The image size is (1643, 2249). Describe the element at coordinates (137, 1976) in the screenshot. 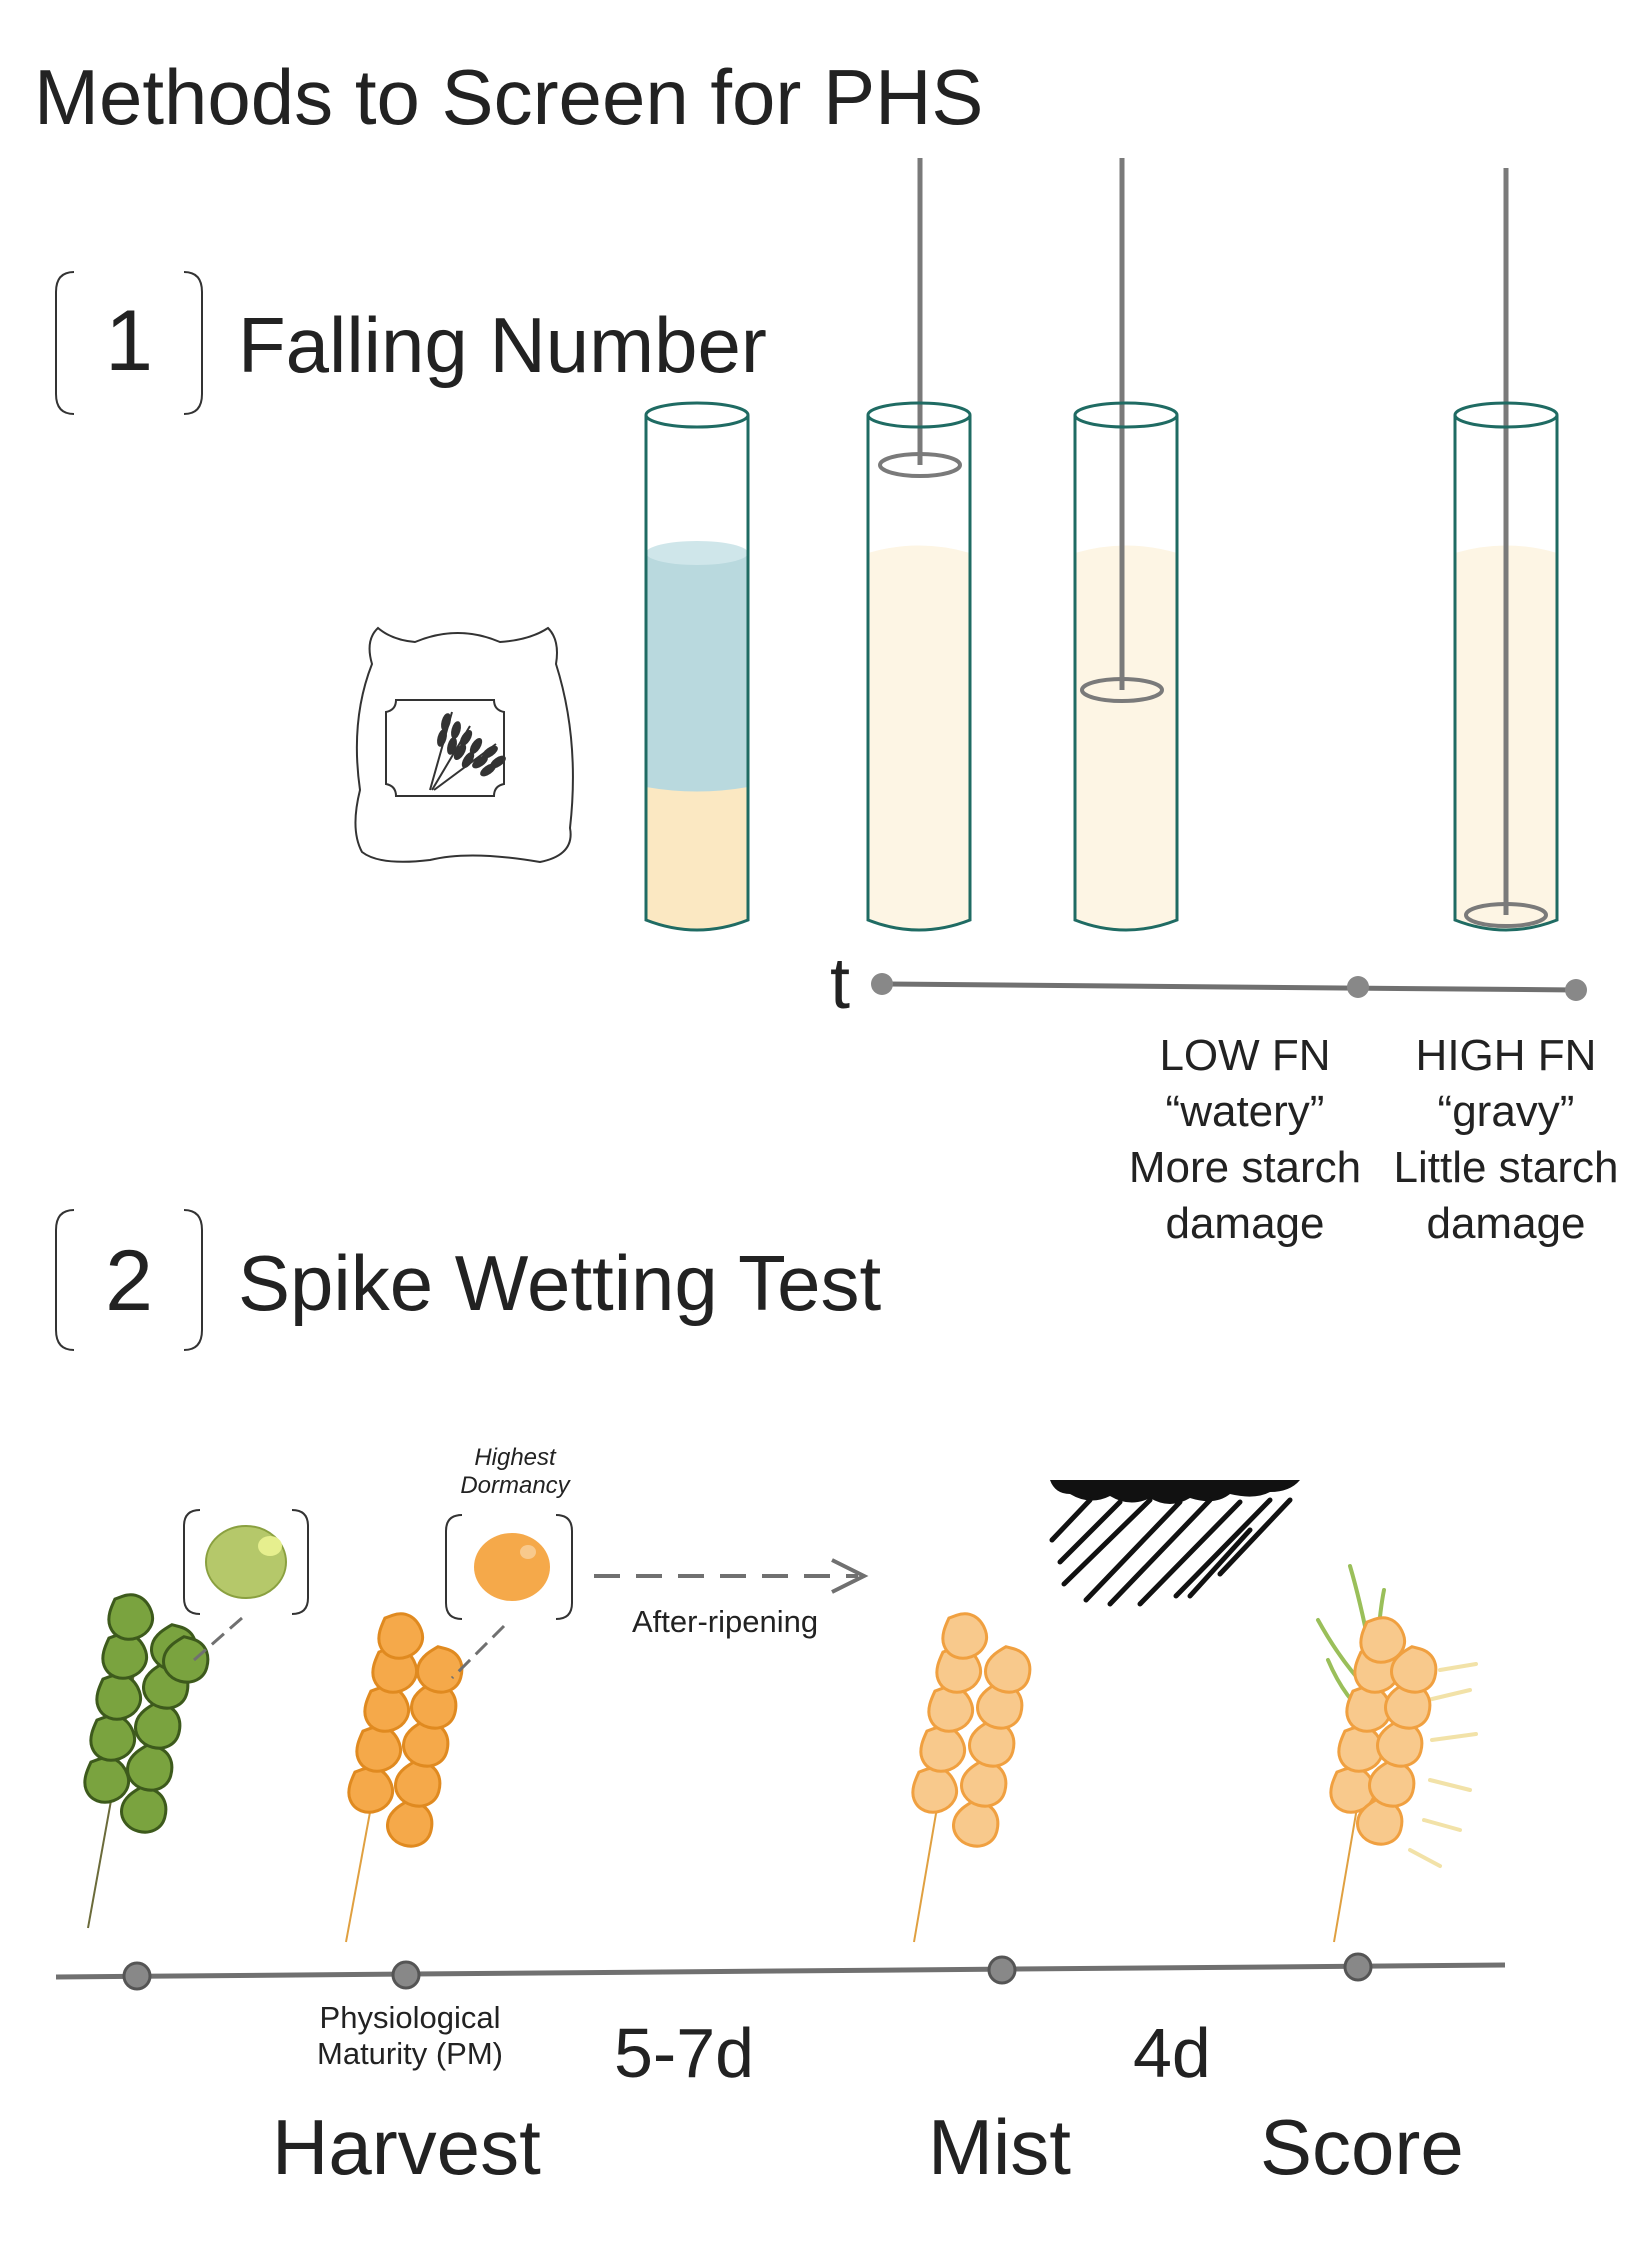

I see `timeline-dot-start` at that location.